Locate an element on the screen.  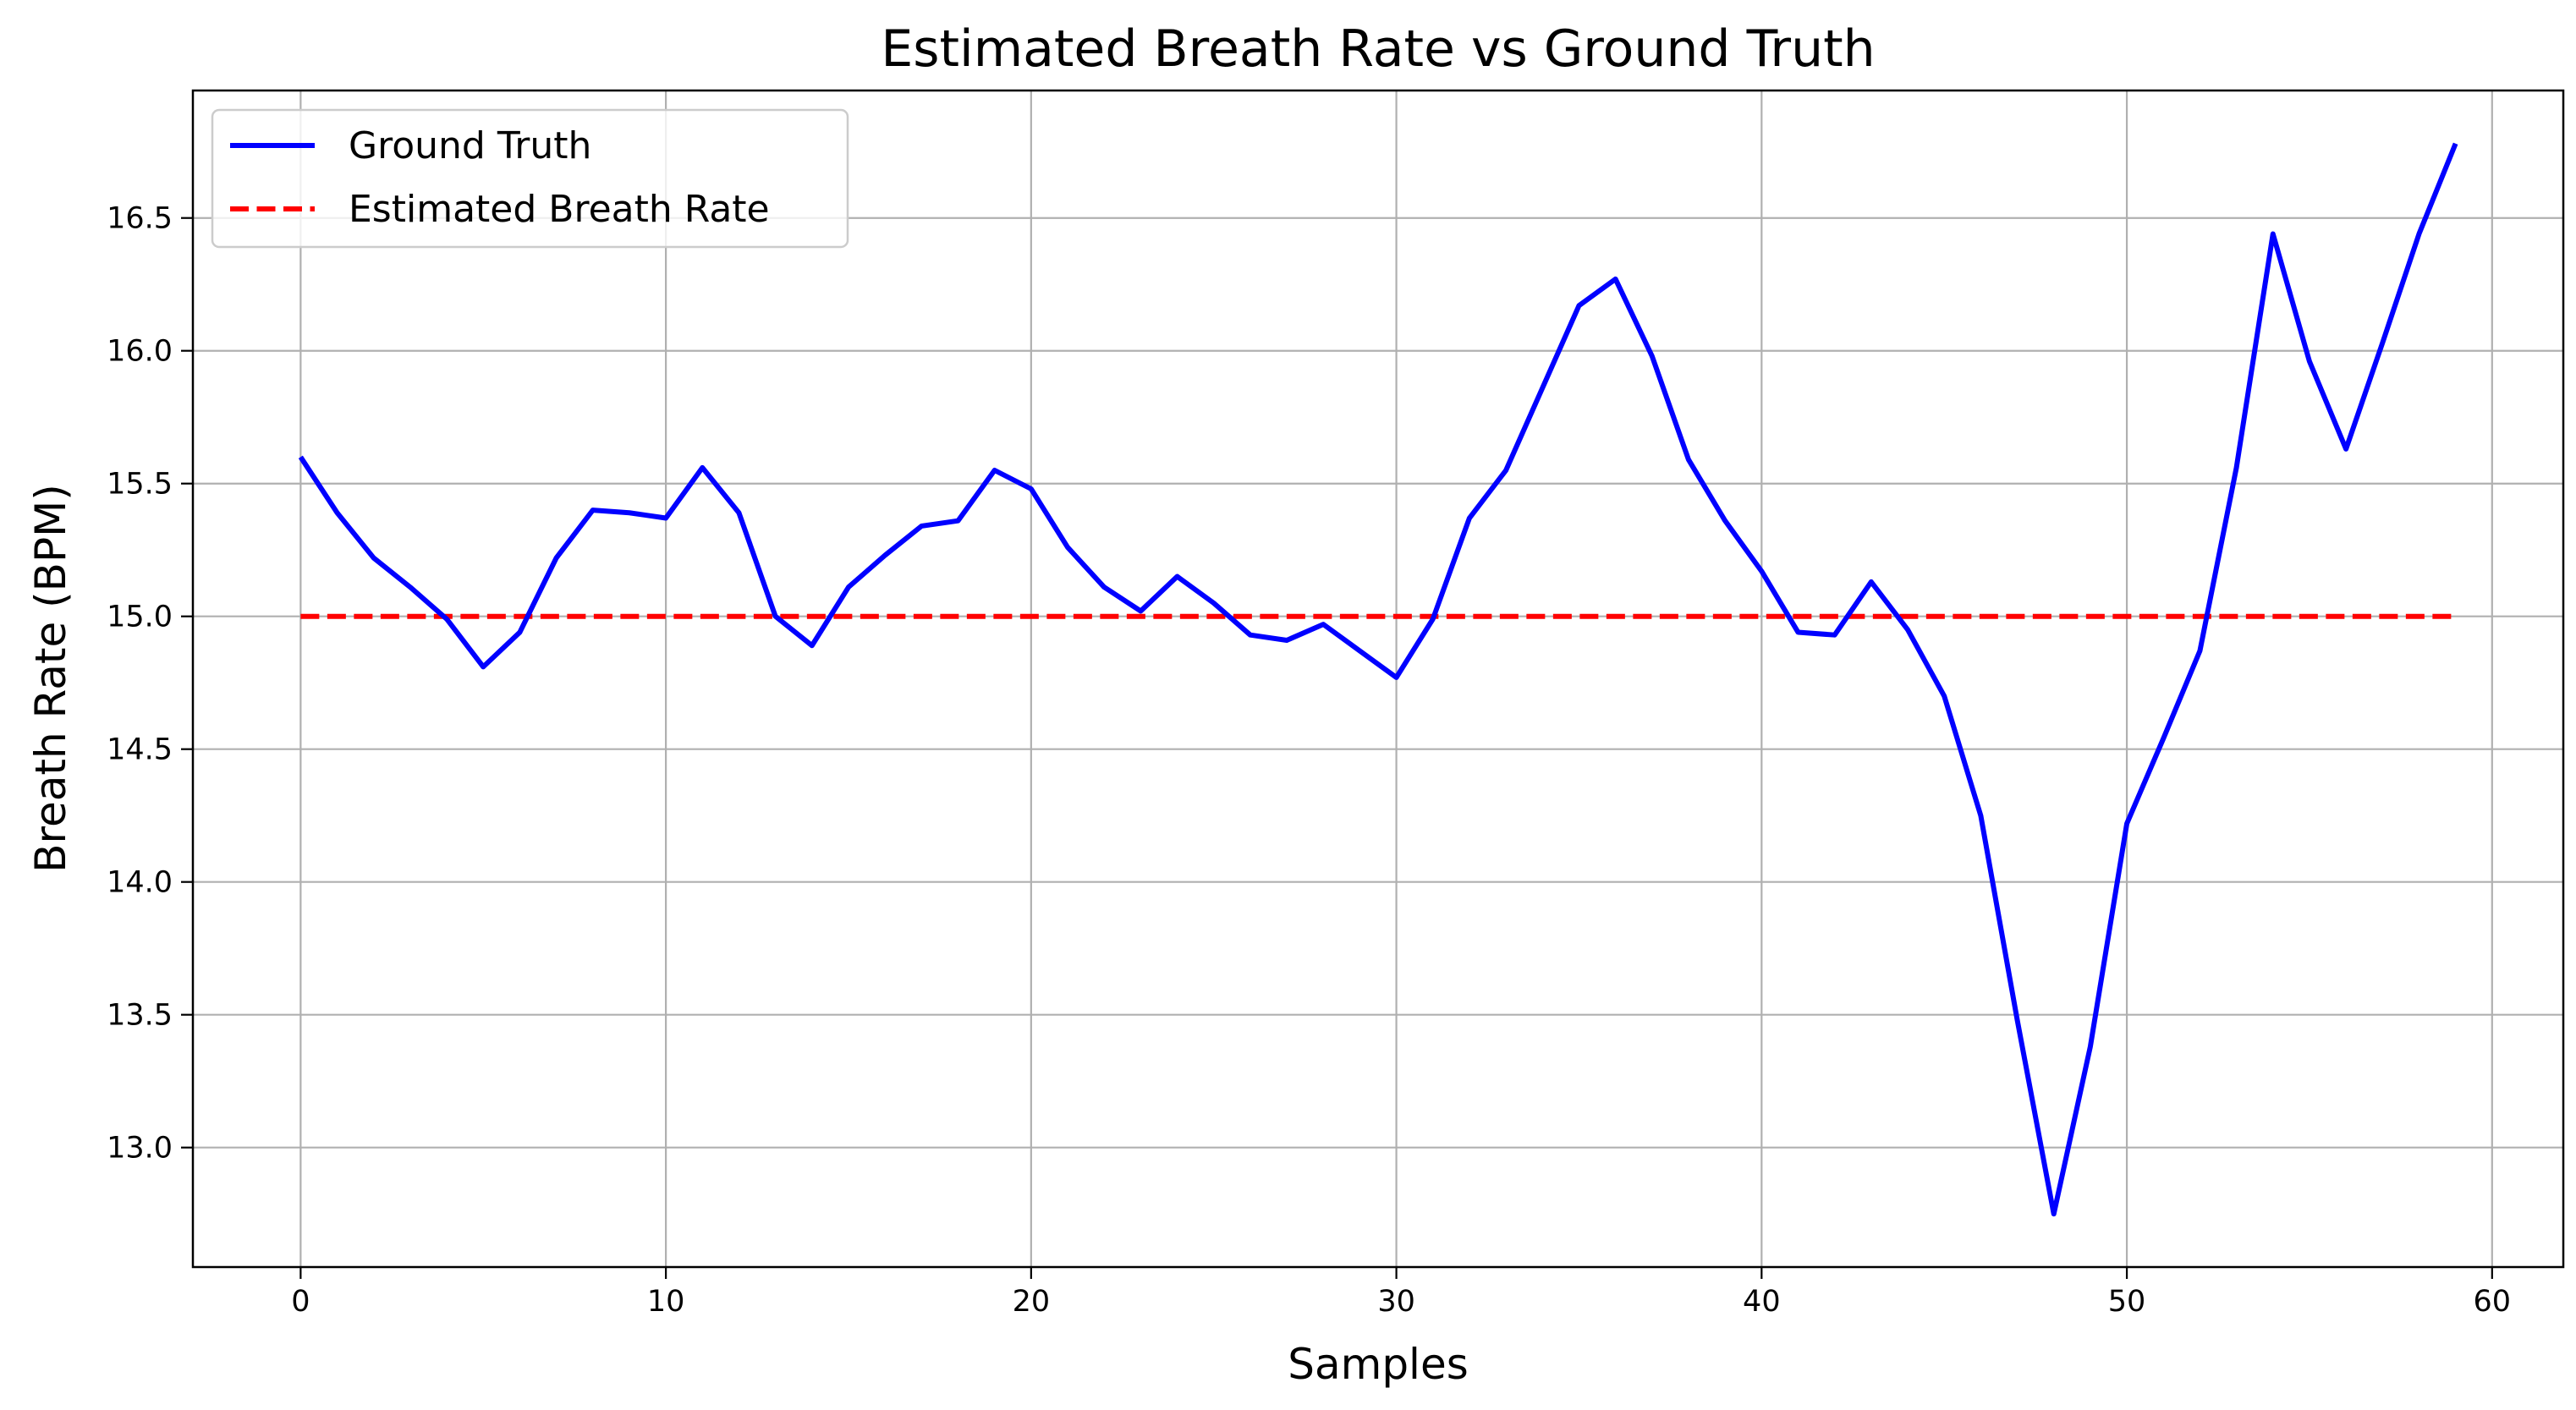
legend: Ground Truth Estimated Breath Rate is located at coordinates (530, 178).